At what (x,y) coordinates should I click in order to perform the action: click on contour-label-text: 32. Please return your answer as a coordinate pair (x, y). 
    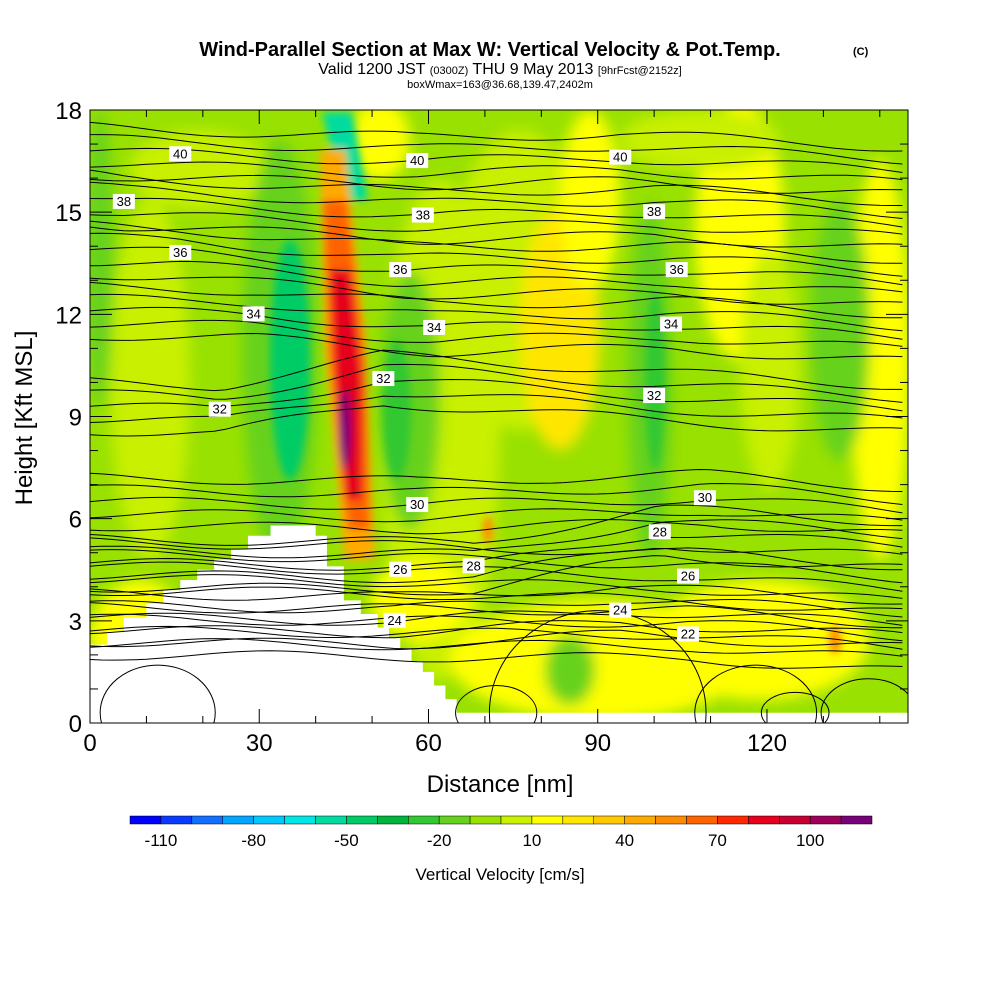
    Looking at the image, I should click on (654, 395).